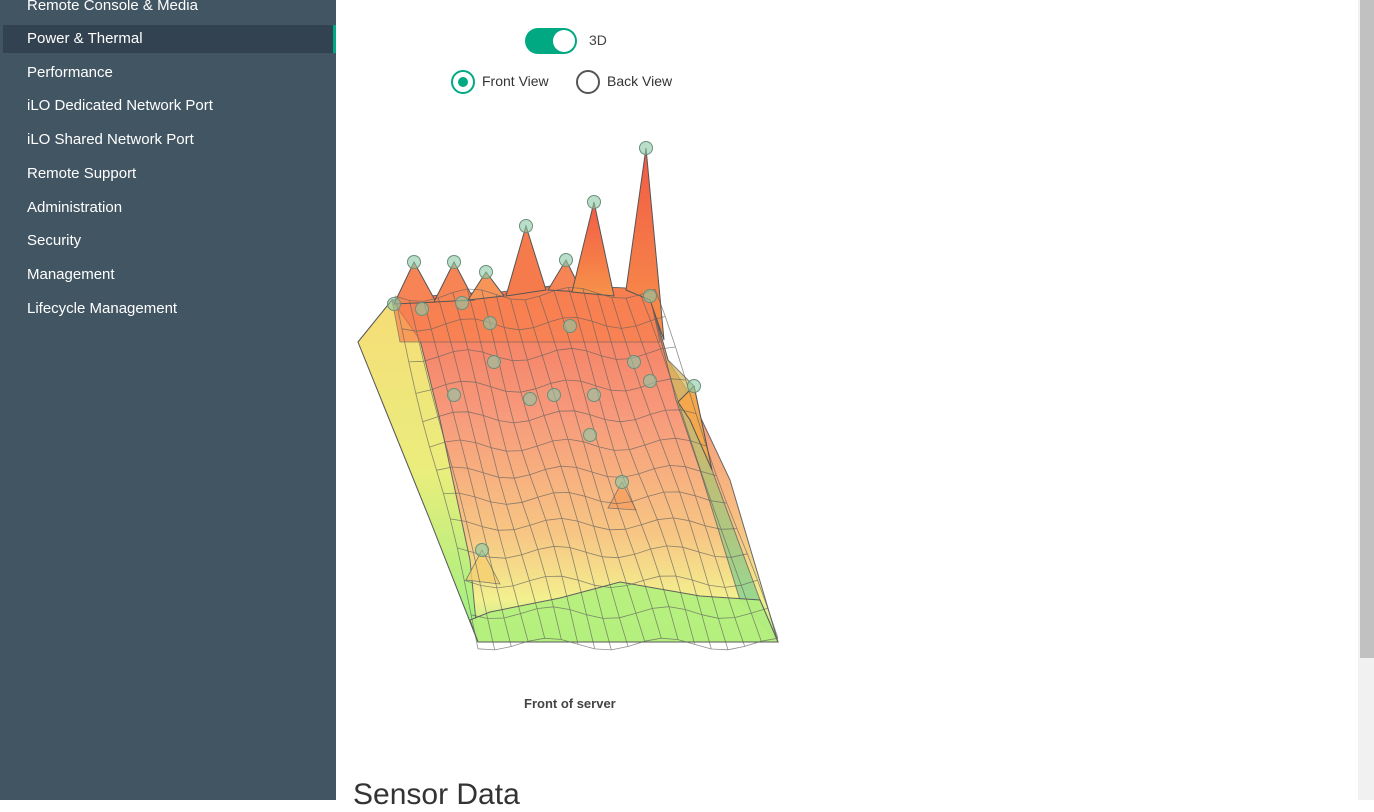 The width and height of the screenshot is (1374, 812). What do you see at coordinates (598, 40) in the screenshot?
I see `3d-toggle-label: 3D` at bounding box center [598, 40].